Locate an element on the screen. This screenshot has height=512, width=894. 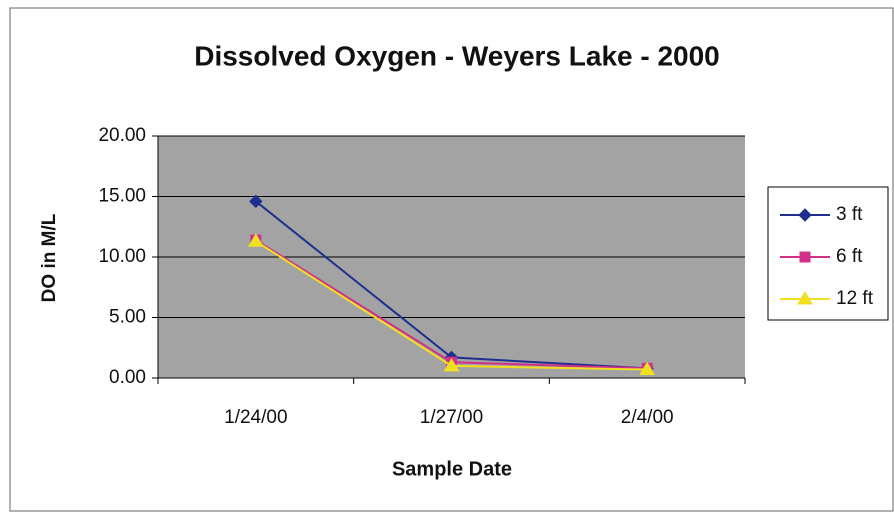
x-tick-label: 1/27/00 is located at coordinates (451, 417).